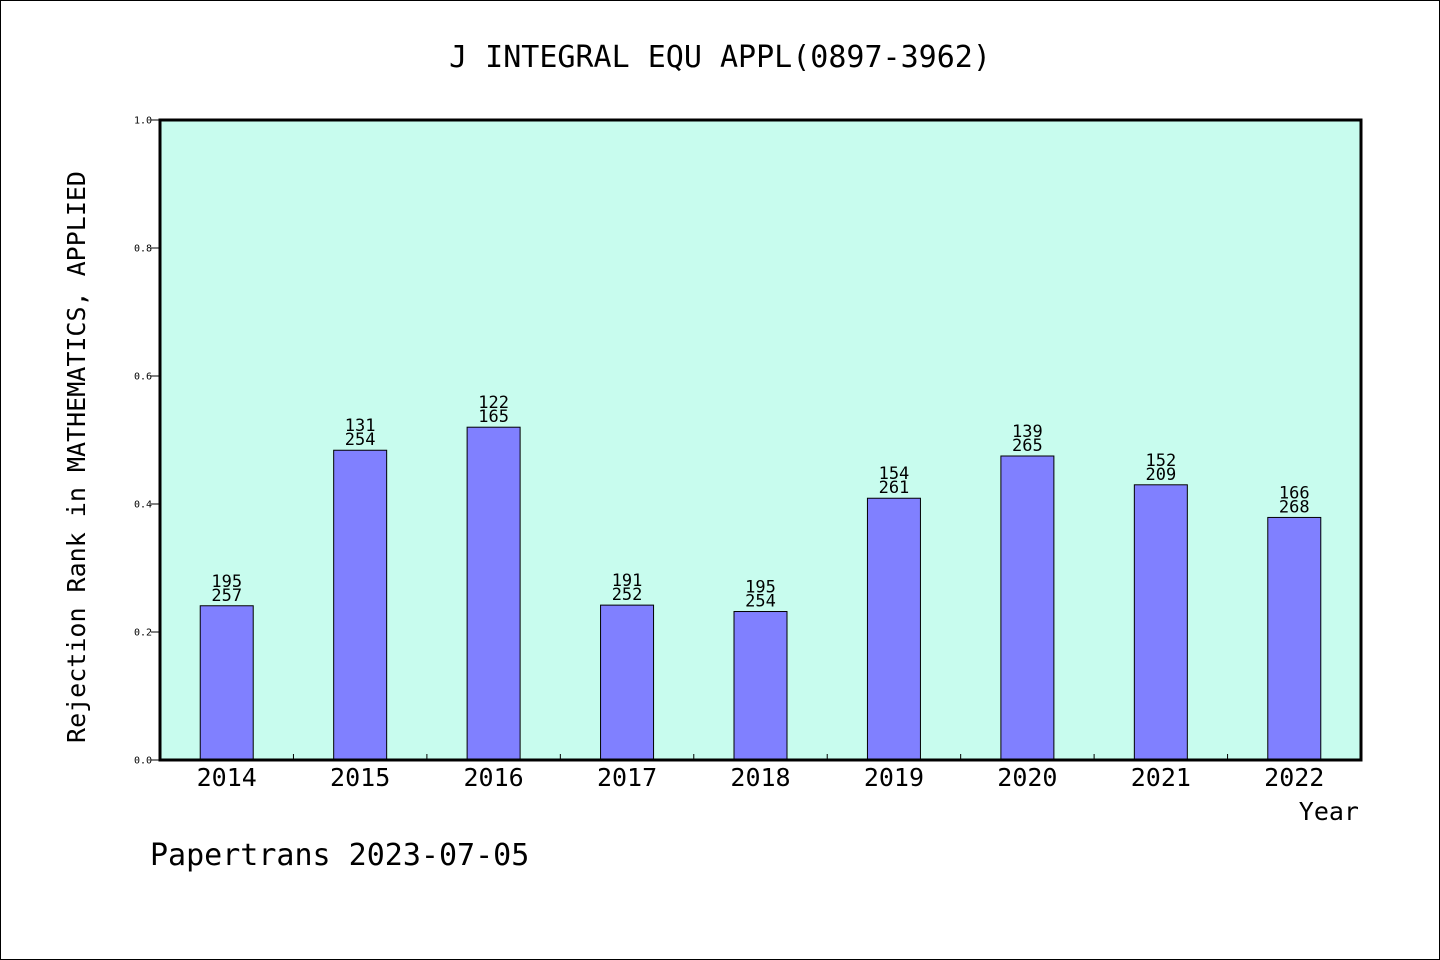 The width and height of the screenshot is (1440, 960). Describe the element at coordinates (1027, 432) in the screenshot. I see `bar-label-top: 139` at that location.